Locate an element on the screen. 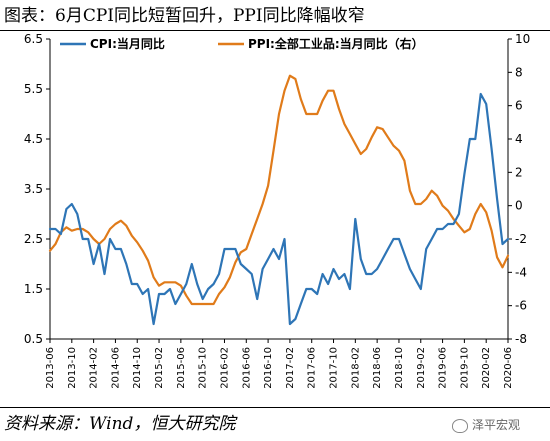  x-tick-label: 2013-10 is located at coordinates (72, 368).